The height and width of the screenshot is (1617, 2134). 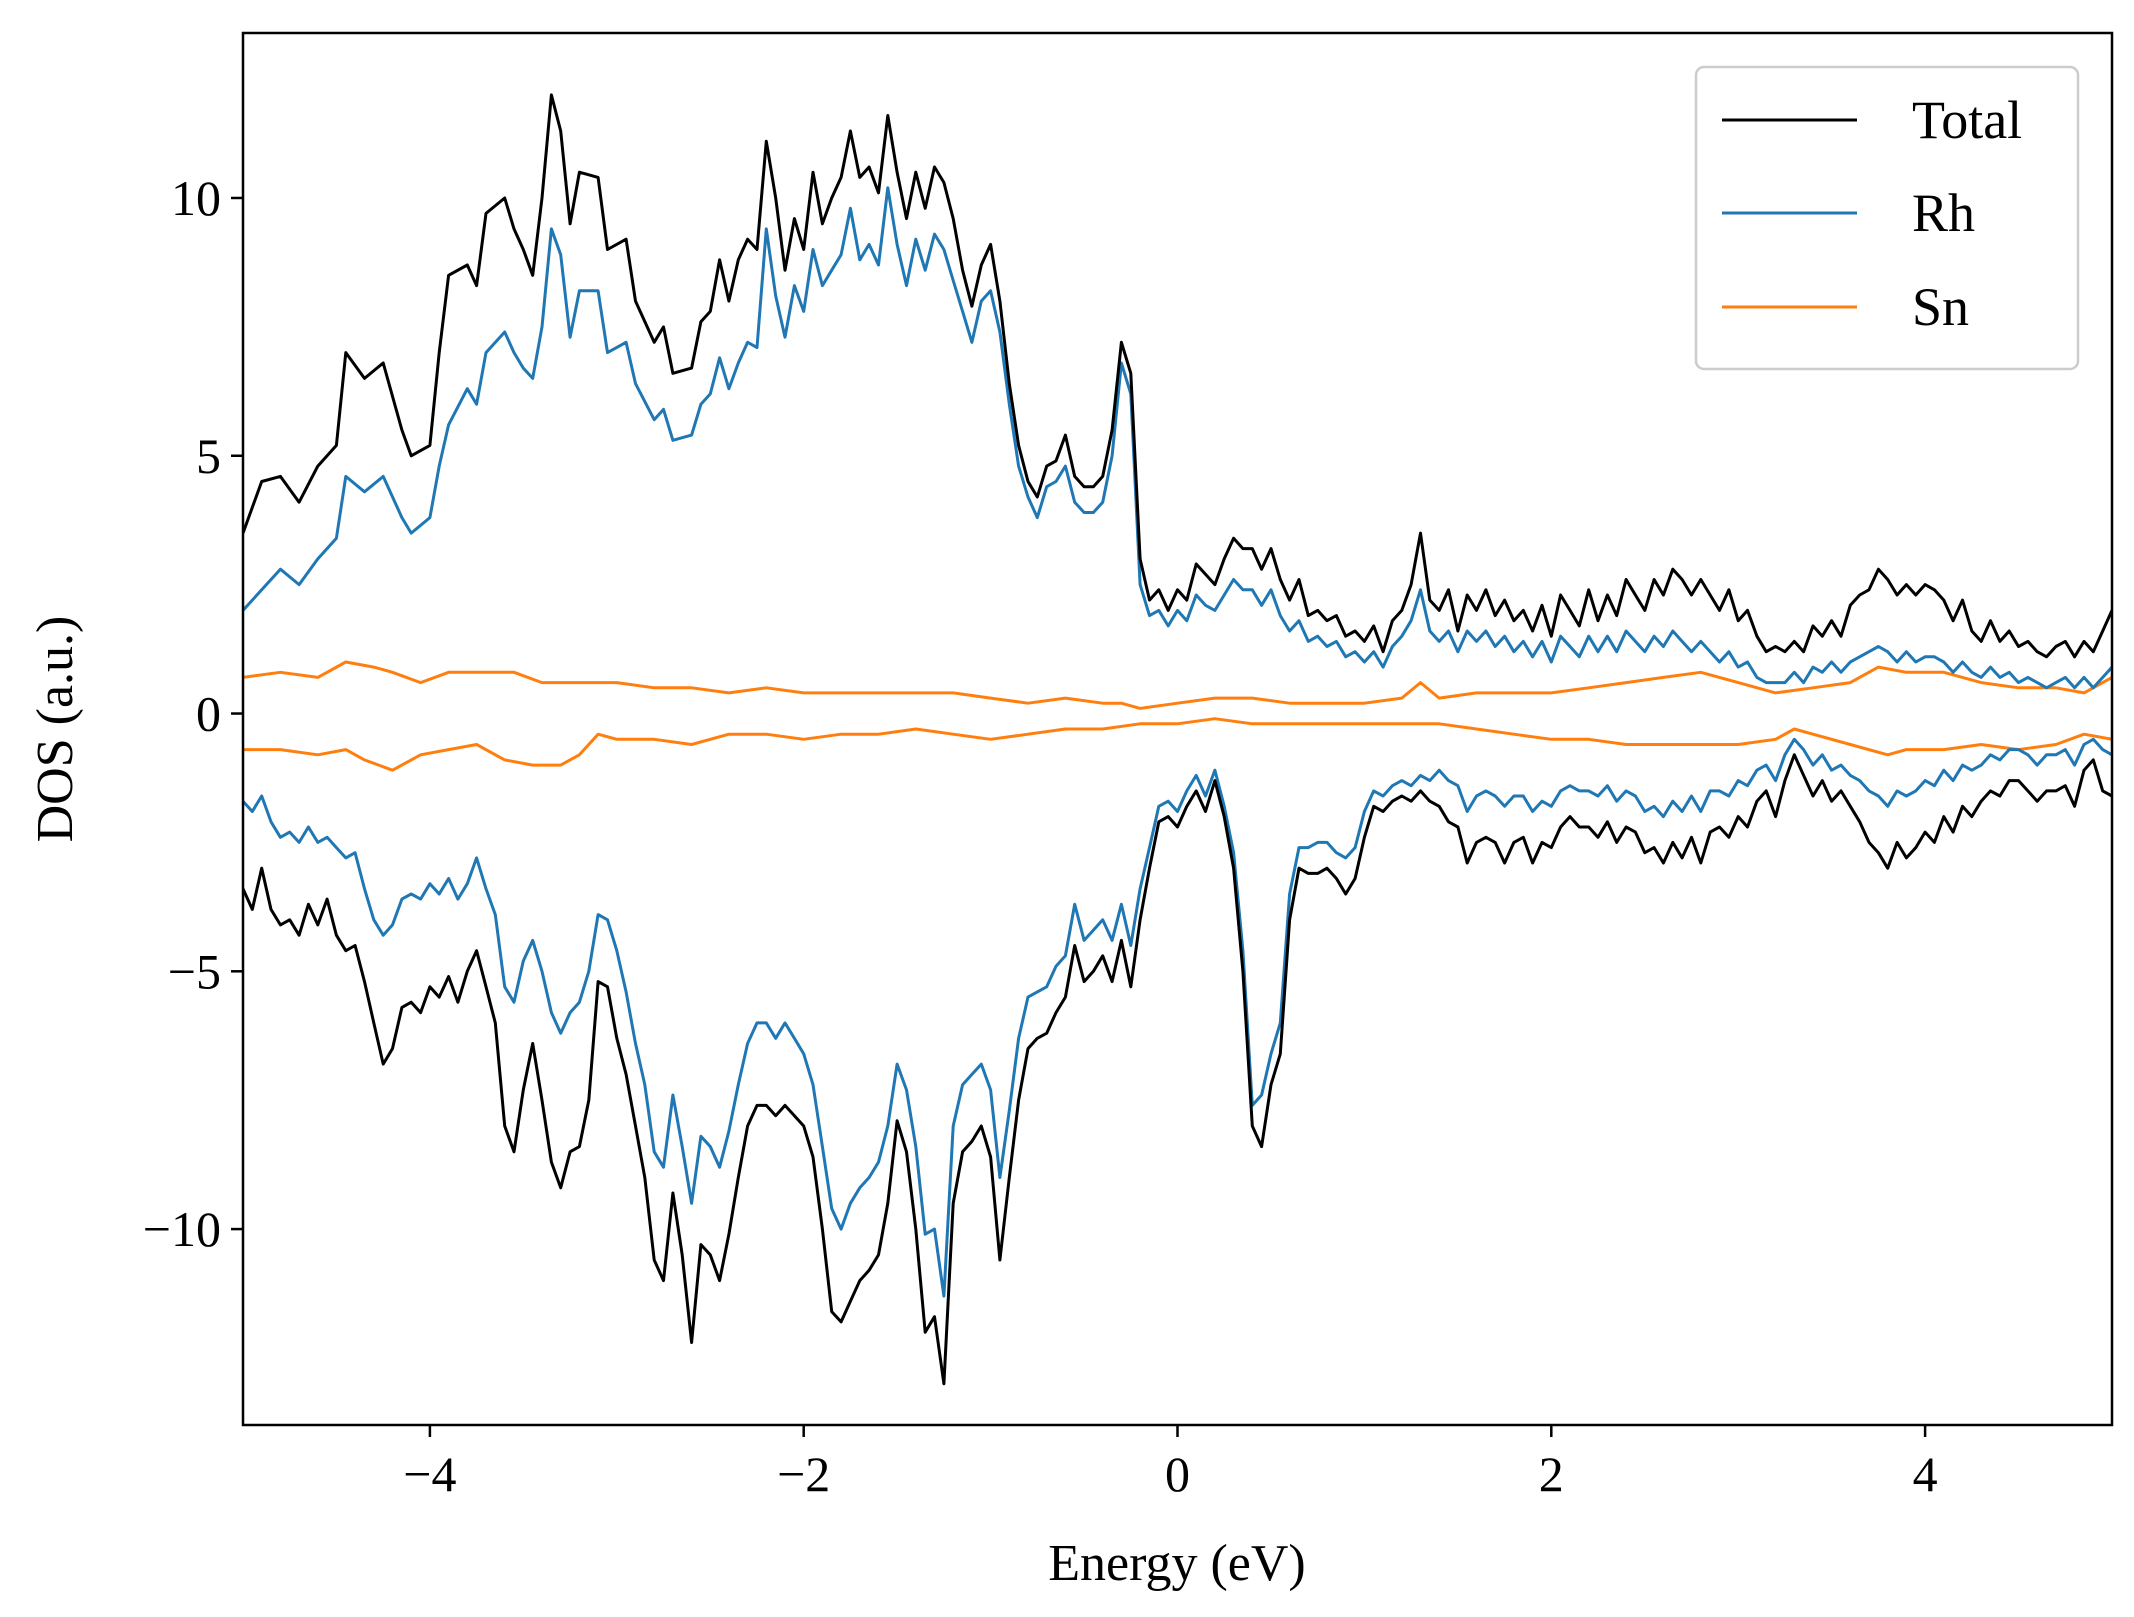 What do you see at coordinates (55, 729) in the screenshot?
I see `y-axis-label: DOS (a.u.)` at bounding box center [55, 729].